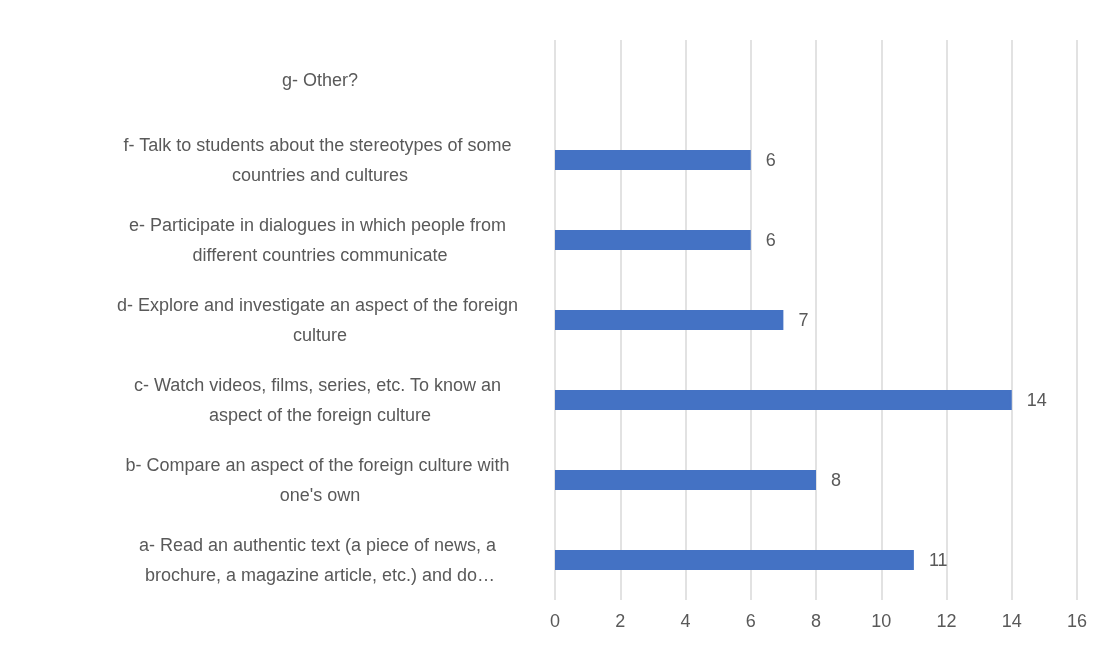 The image size is (1107, 645). Describe the element at coordinates (555, 621) in the screenshot. I see `x-tick-label: 0` at that location.